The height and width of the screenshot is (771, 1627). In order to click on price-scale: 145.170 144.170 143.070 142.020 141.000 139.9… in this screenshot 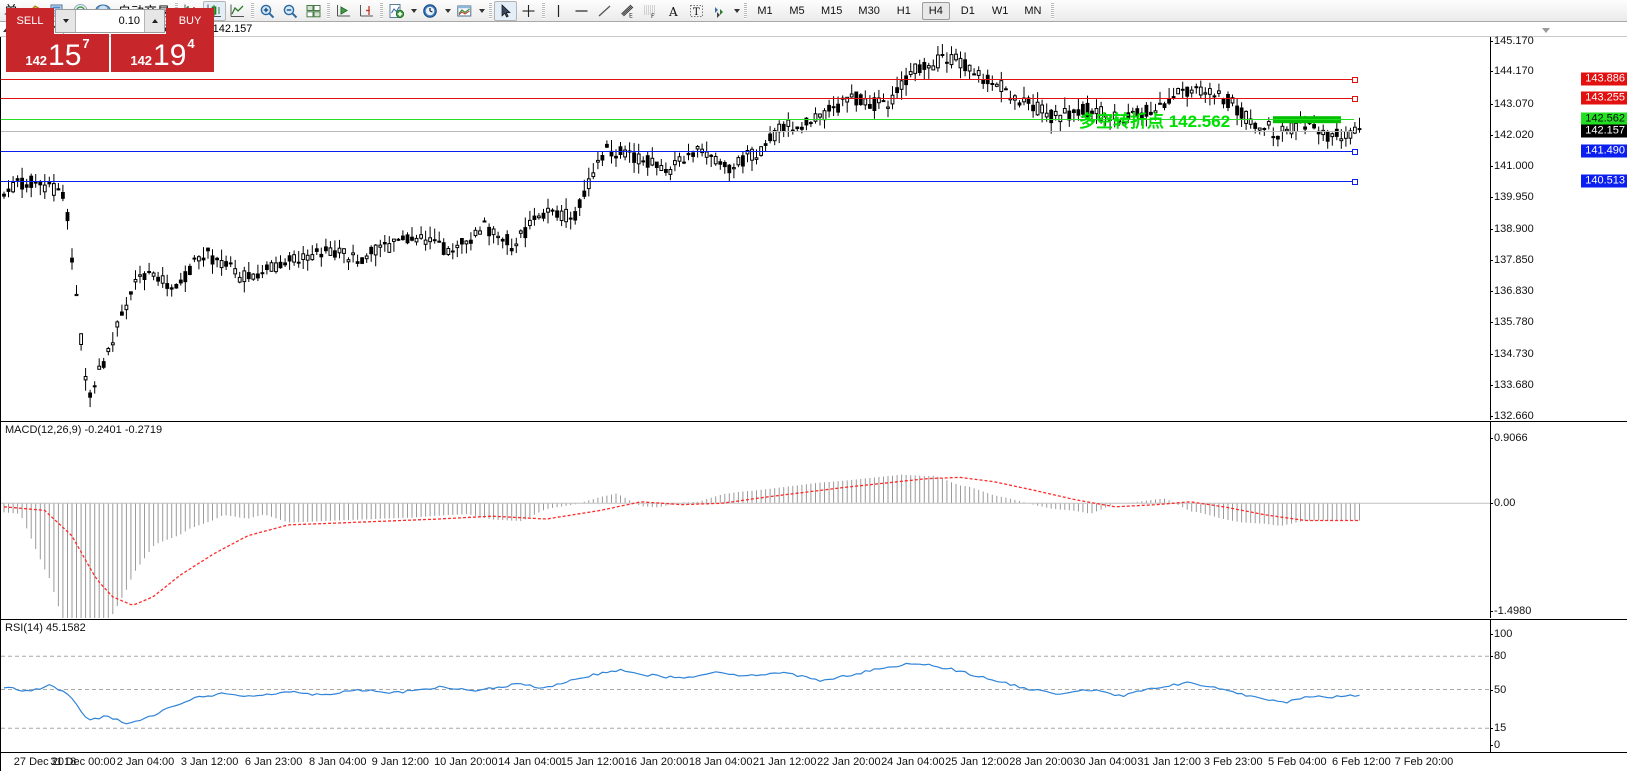, I will do `click(1558, 228)`.